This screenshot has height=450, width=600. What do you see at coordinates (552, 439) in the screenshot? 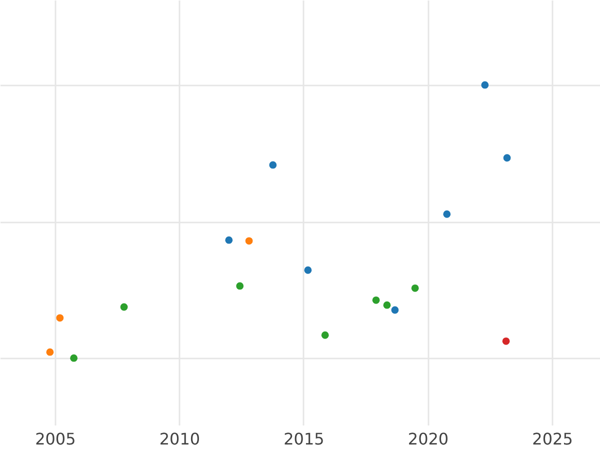
I see `x-tick-label: 2025` at bounding box center [552, 439].